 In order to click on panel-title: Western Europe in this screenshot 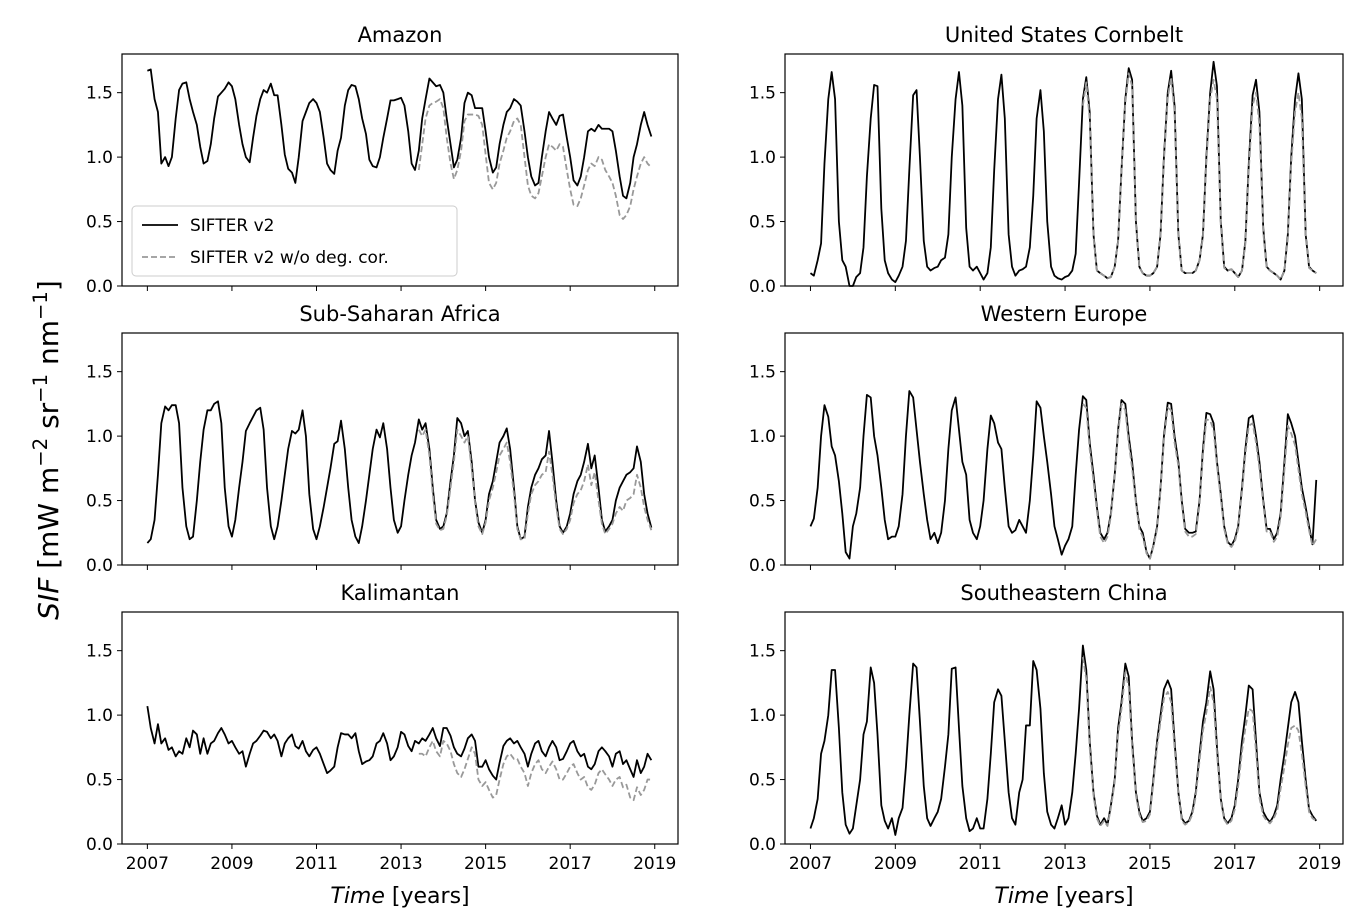, I will do `click(1064, 314)`.